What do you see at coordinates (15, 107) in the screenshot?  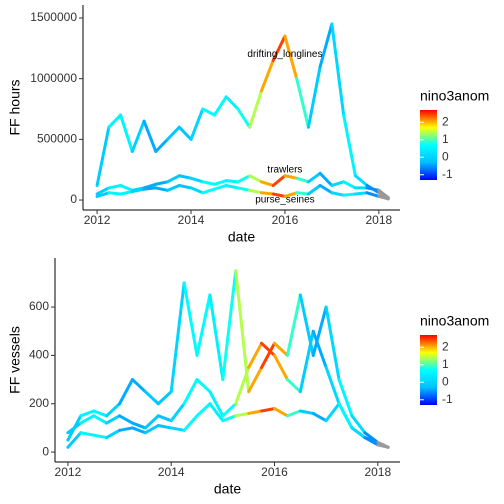 I see `y-axis-label: FF hours` at bounding box center [15, 107].